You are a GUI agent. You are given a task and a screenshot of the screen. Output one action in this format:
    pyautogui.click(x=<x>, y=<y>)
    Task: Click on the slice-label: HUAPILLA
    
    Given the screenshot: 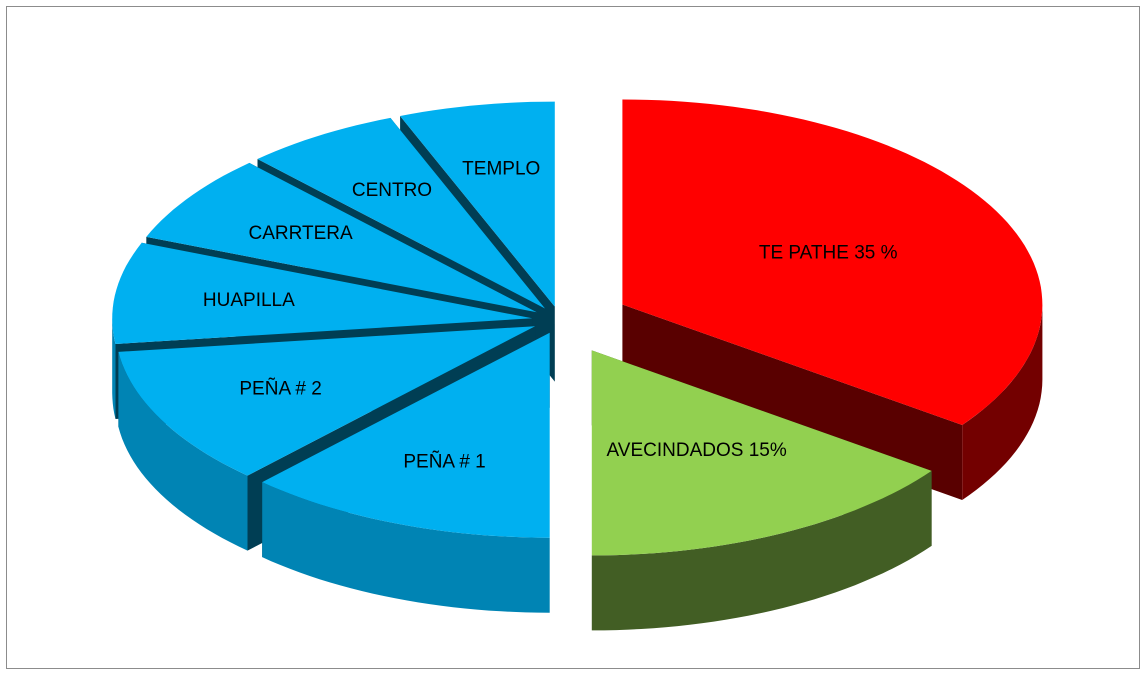 What is the action you would take?
    pyautogui.click(x=249, y=300)
    